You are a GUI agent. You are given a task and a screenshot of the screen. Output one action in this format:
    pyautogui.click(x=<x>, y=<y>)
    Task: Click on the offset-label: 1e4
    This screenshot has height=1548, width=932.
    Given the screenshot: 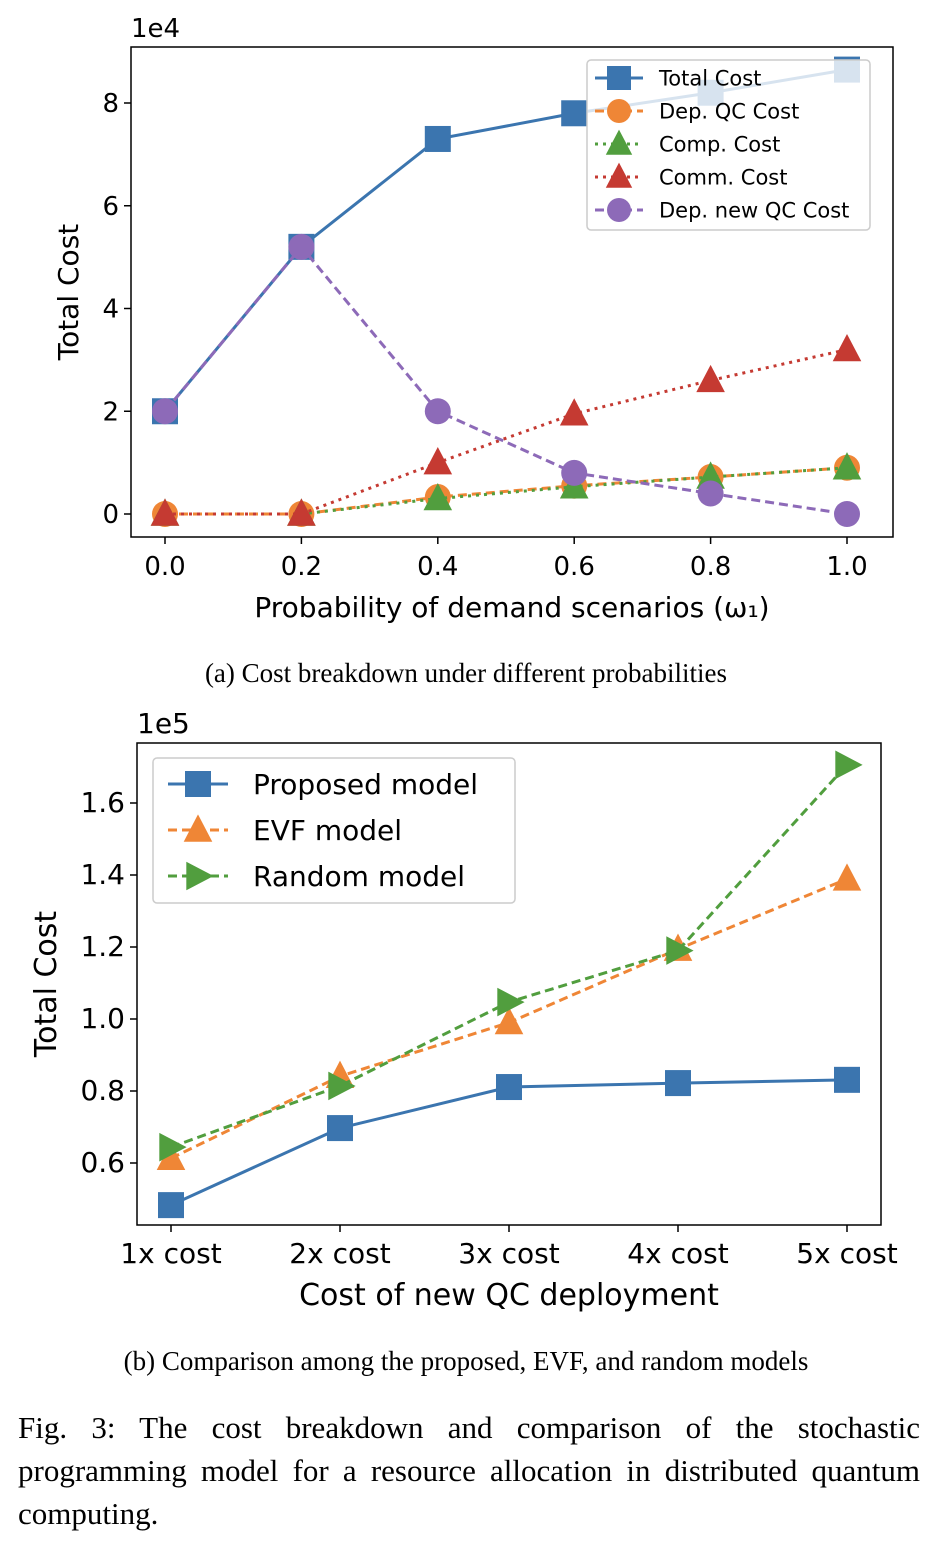 What is the action you would take?
    pyautogui.click(x=155, y=29)
    